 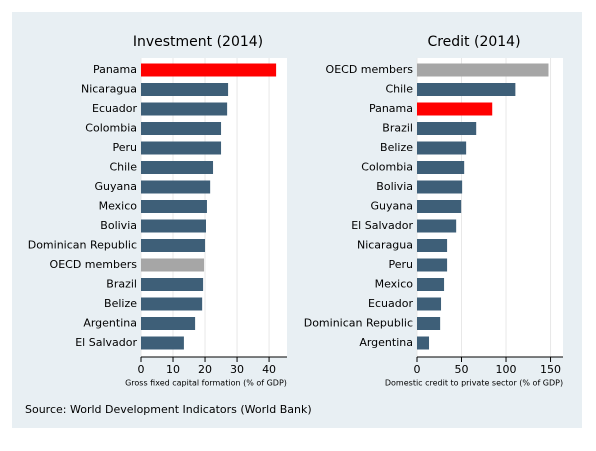 I want to click on x-tick-label: 100, so click(x=506, y=369).